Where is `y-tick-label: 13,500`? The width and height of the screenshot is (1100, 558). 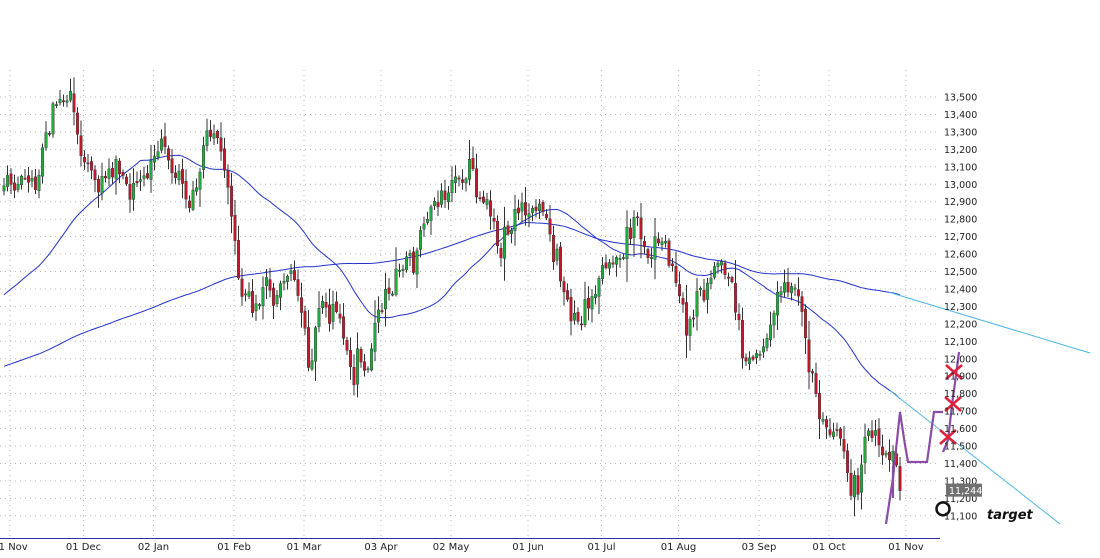
y-tick-label: 13,500 is located at coordinates (960, 98).